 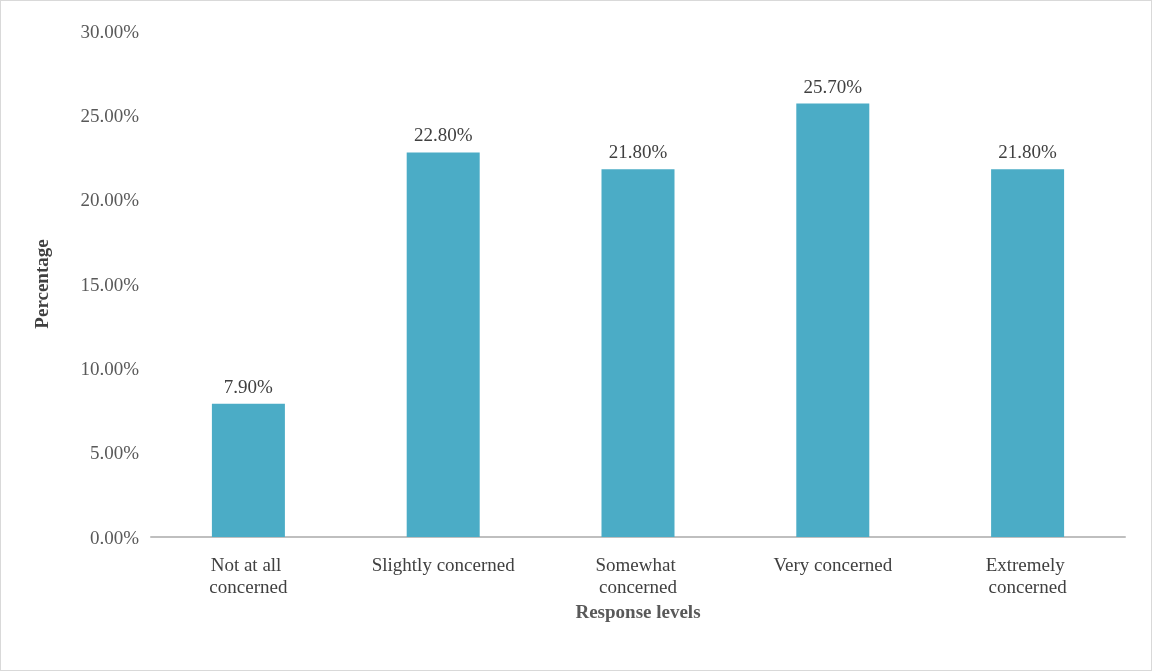 I want to click on y-tick-label: 5.00%, so click(x=114, y=453).